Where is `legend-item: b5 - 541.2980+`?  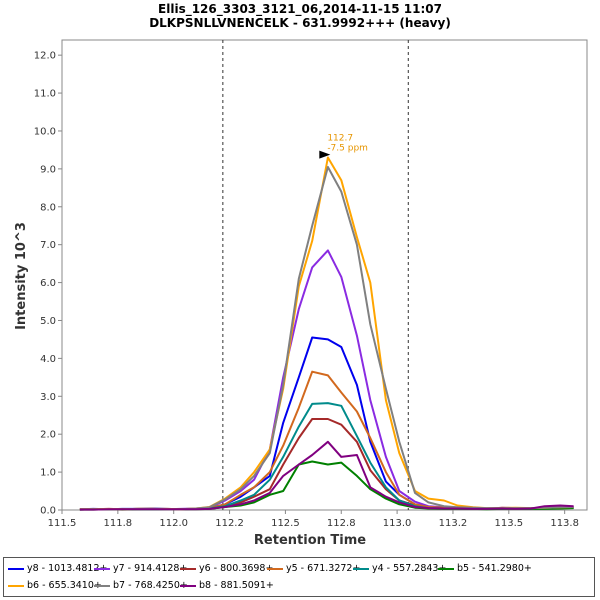 legend-item: b5 - 541.2980+ is located at coordinates (485, 568).